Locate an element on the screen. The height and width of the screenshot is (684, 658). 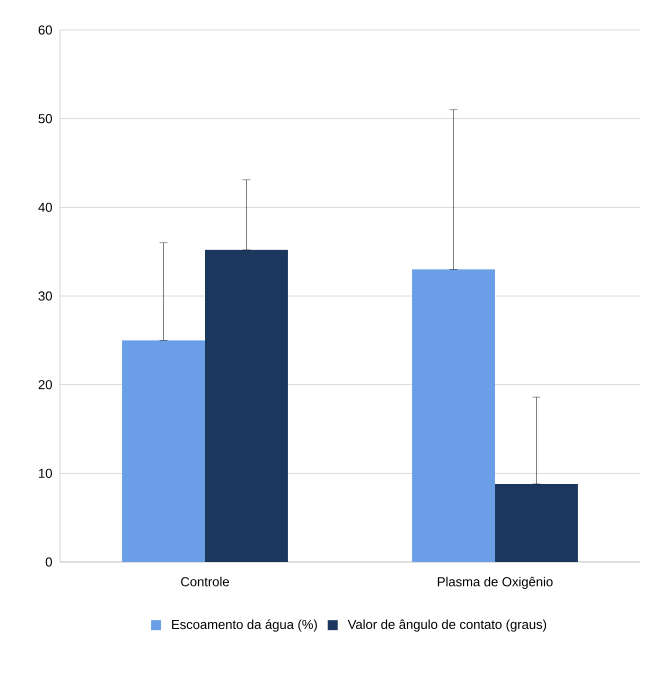
y-tick-label: 0 is located at coordinates (49, 562).